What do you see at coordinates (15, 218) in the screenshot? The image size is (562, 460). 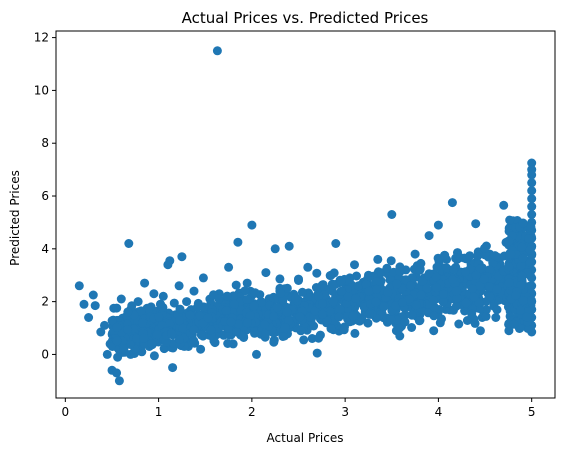 I see `y-axis-label: Predicted Prices` at bounding box center [15, 218].